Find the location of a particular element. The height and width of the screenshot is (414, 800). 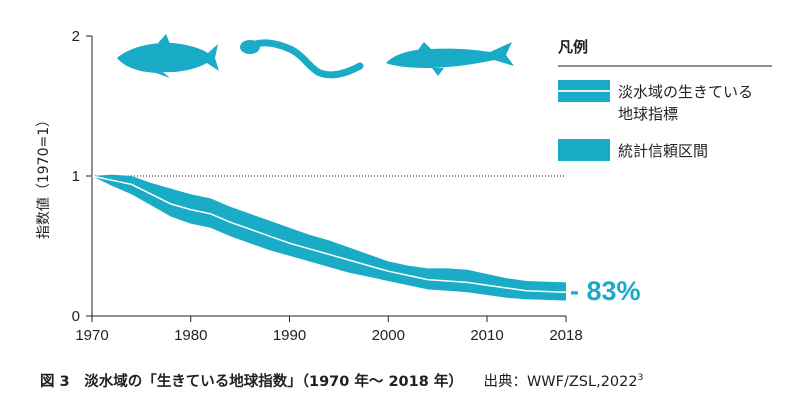

figure-source: 出典：WWF/ZSL,20223 is located at coordinates (563, 381).